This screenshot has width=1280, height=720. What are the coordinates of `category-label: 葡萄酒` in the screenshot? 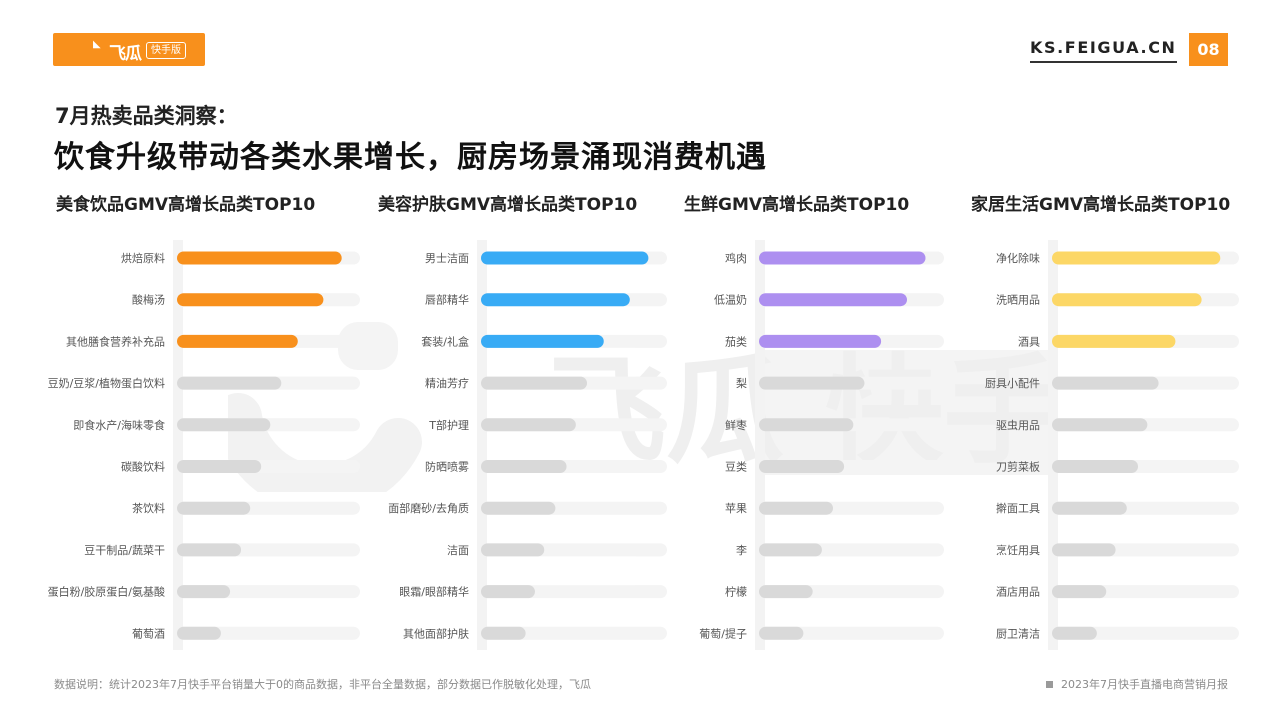 It's located at (148, 633).